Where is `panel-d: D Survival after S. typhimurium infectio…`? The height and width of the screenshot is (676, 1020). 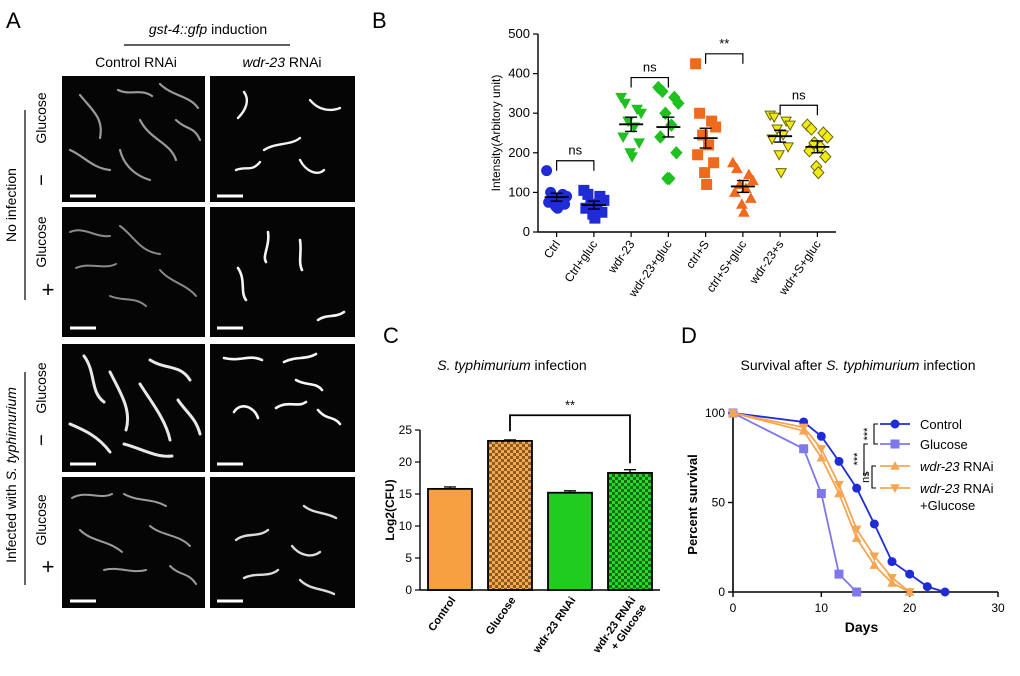 panel-d: D Survival after S. typhimurium infectio… is located at coordinates (843, 479).